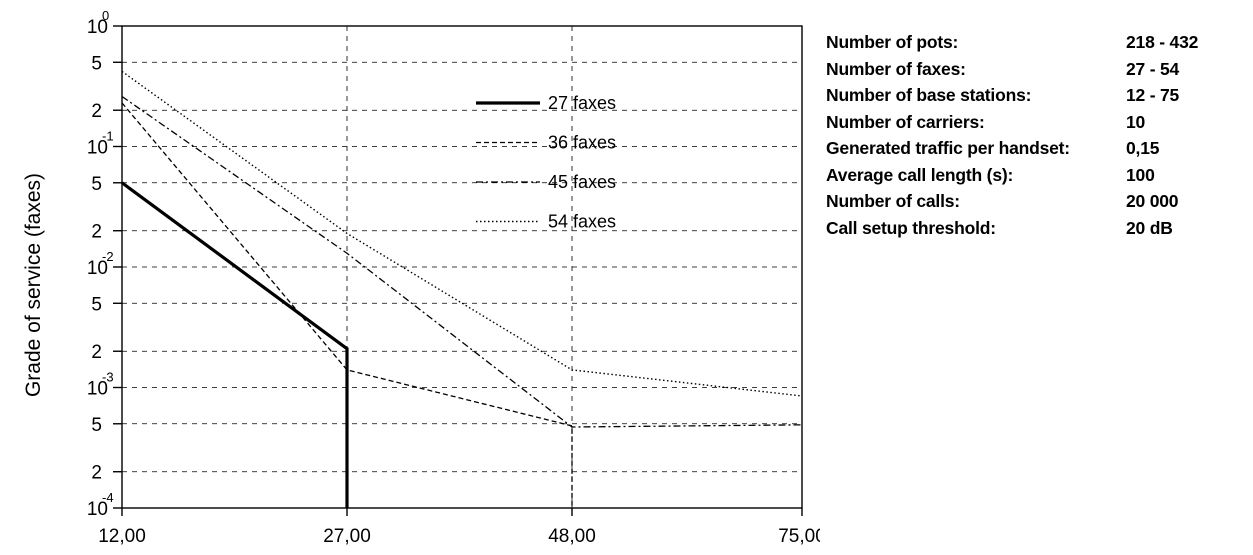 This screenshot has width=1253, height=555. I want to click on parameter-row: Average call length (s): 100, so click(1036, 178).